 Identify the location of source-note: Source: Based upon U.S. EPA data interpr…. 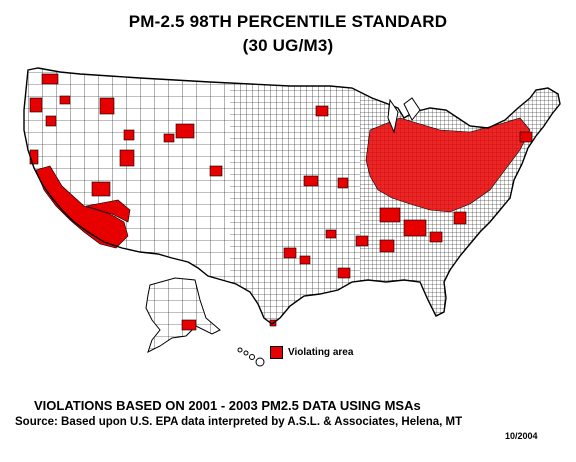
(239, 422).